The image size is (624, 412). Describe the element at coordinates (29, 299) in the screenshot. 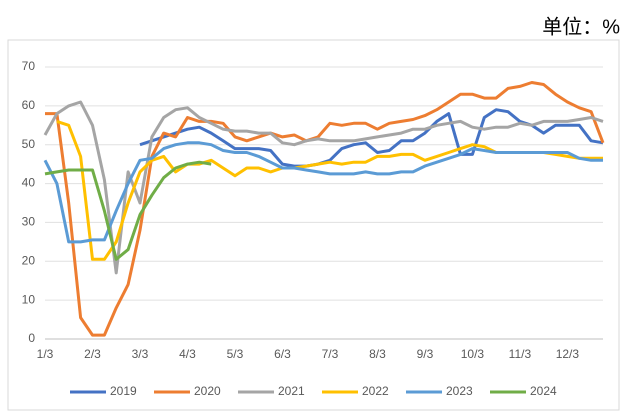

I see `y-tick-label: 10` at that location.